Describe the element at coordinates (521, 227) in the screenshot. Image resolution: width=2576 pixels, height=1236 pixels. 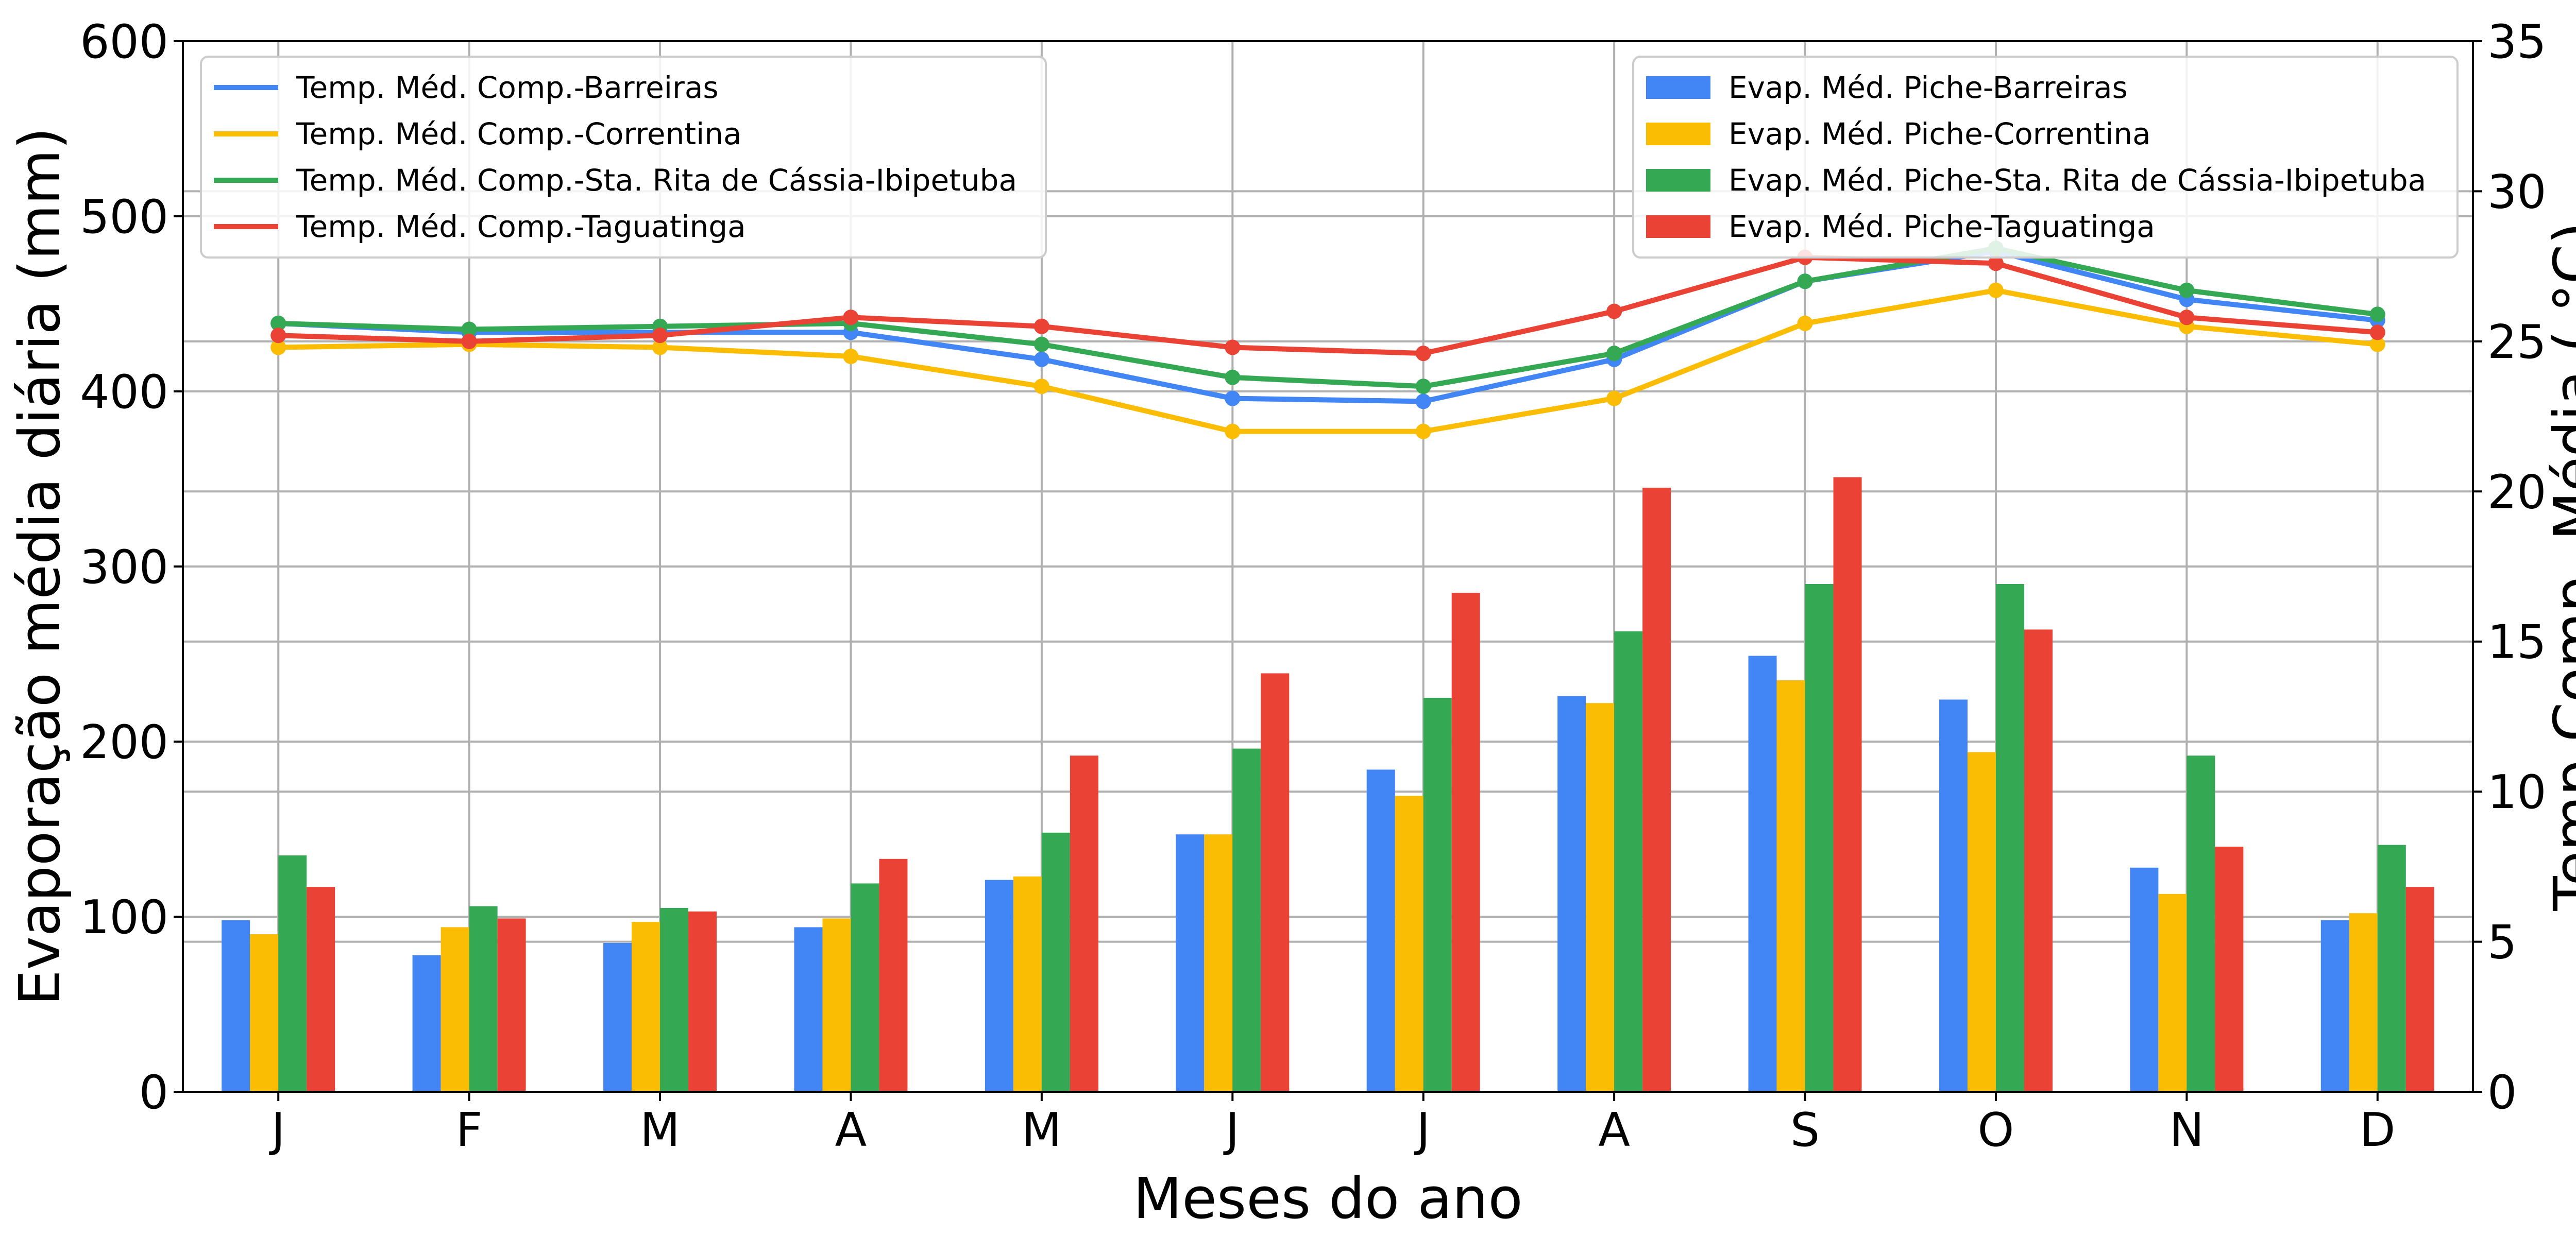
I see `legend-label: Temp. Méd. Comp.-Taguatinga` at that location.